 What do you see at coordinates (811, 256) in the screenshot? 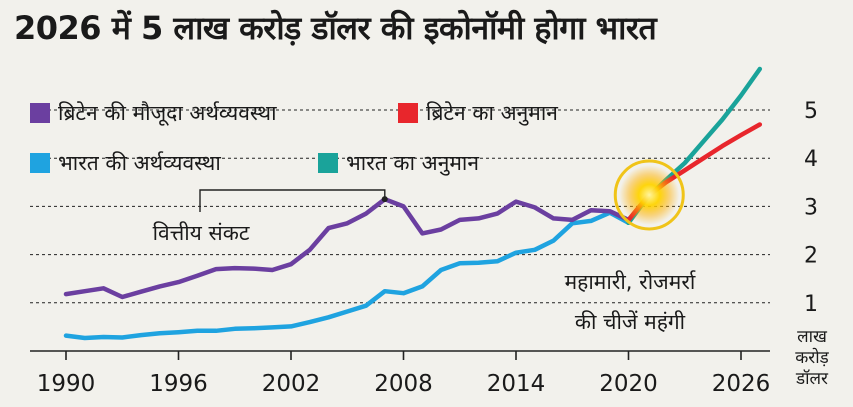
I see `y-tick-label-2: 2` at bounding box center [811, 256].